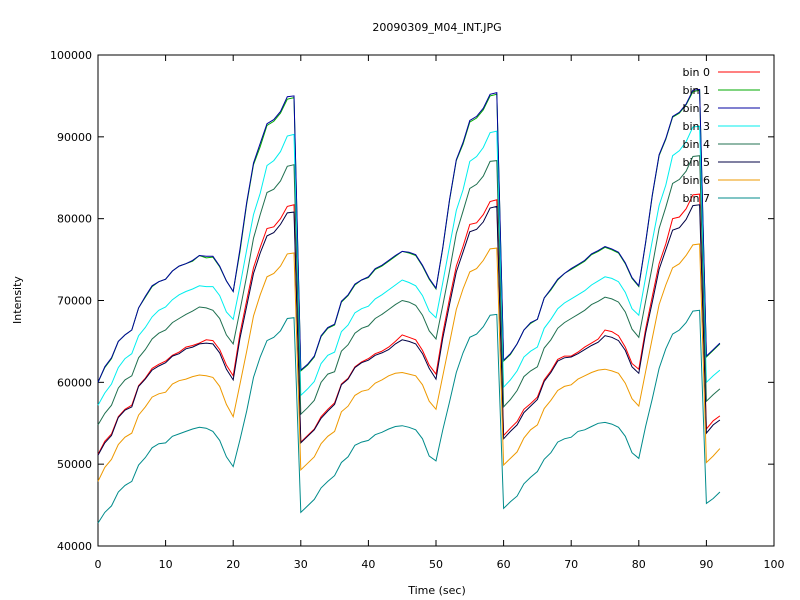  Describe the element at coordinates (436, 590) in the screenshot. I see `x-axis-label: Time (sec)` at that location.